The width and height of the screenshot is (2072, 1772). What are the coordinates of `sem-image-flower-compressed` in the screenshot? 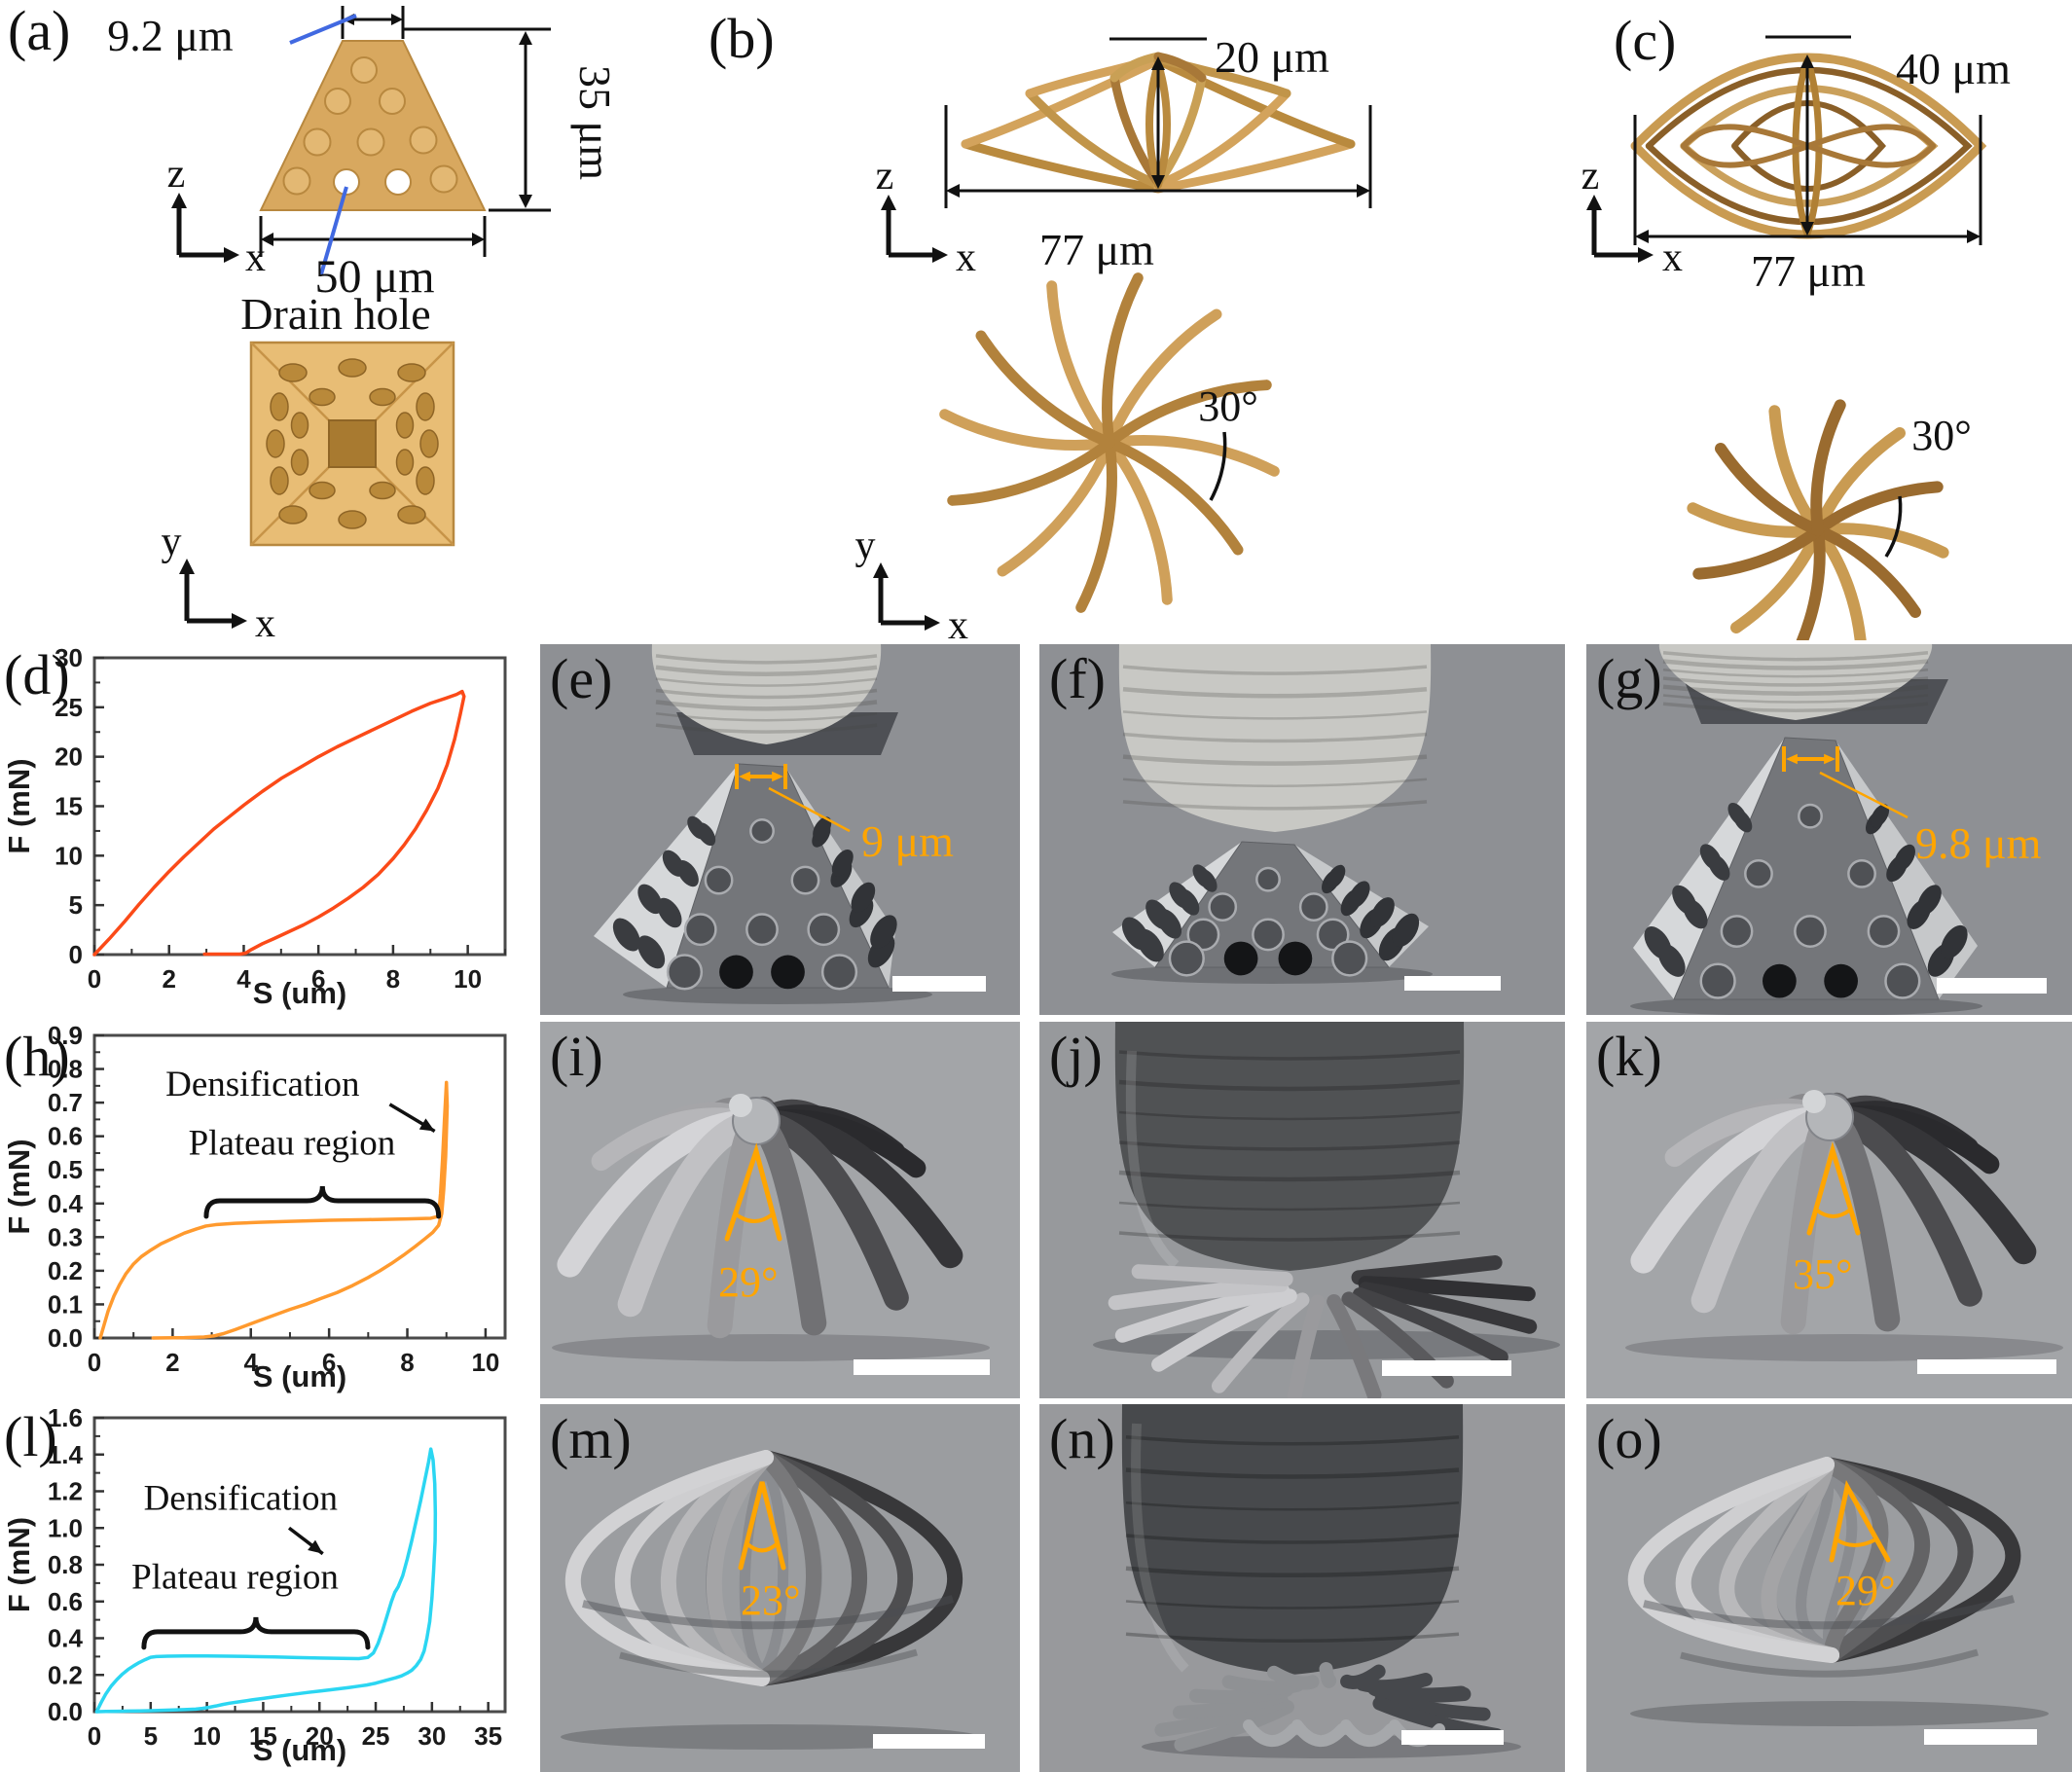 It's located at (1302, 1210).